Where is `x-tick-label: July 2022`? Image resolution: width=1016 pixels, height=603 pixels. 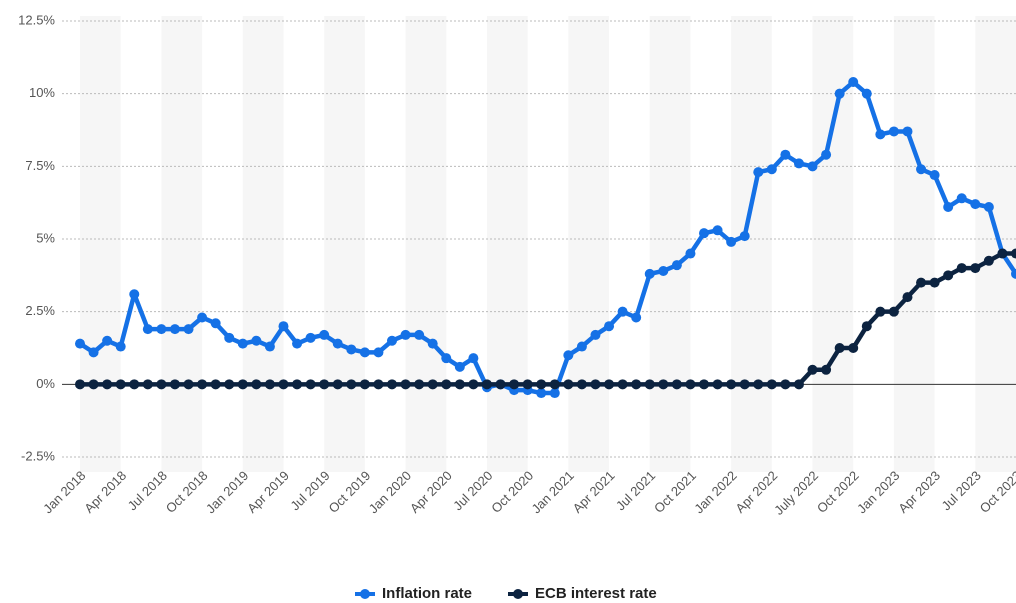
x-tick-label: July 2022 is located at coordinates (796, 493).